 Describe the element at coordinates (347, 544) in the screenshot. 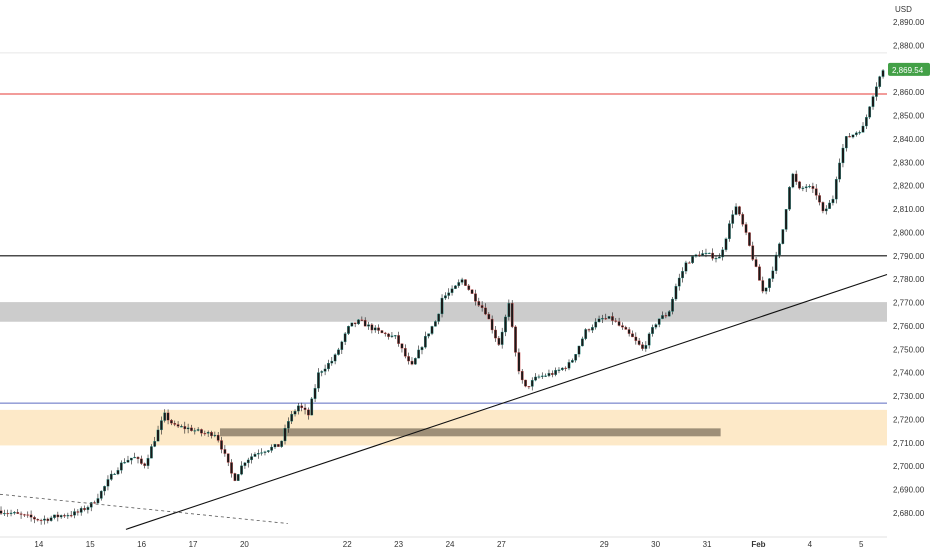

I see `x-tick-label-5: 22` at that location.